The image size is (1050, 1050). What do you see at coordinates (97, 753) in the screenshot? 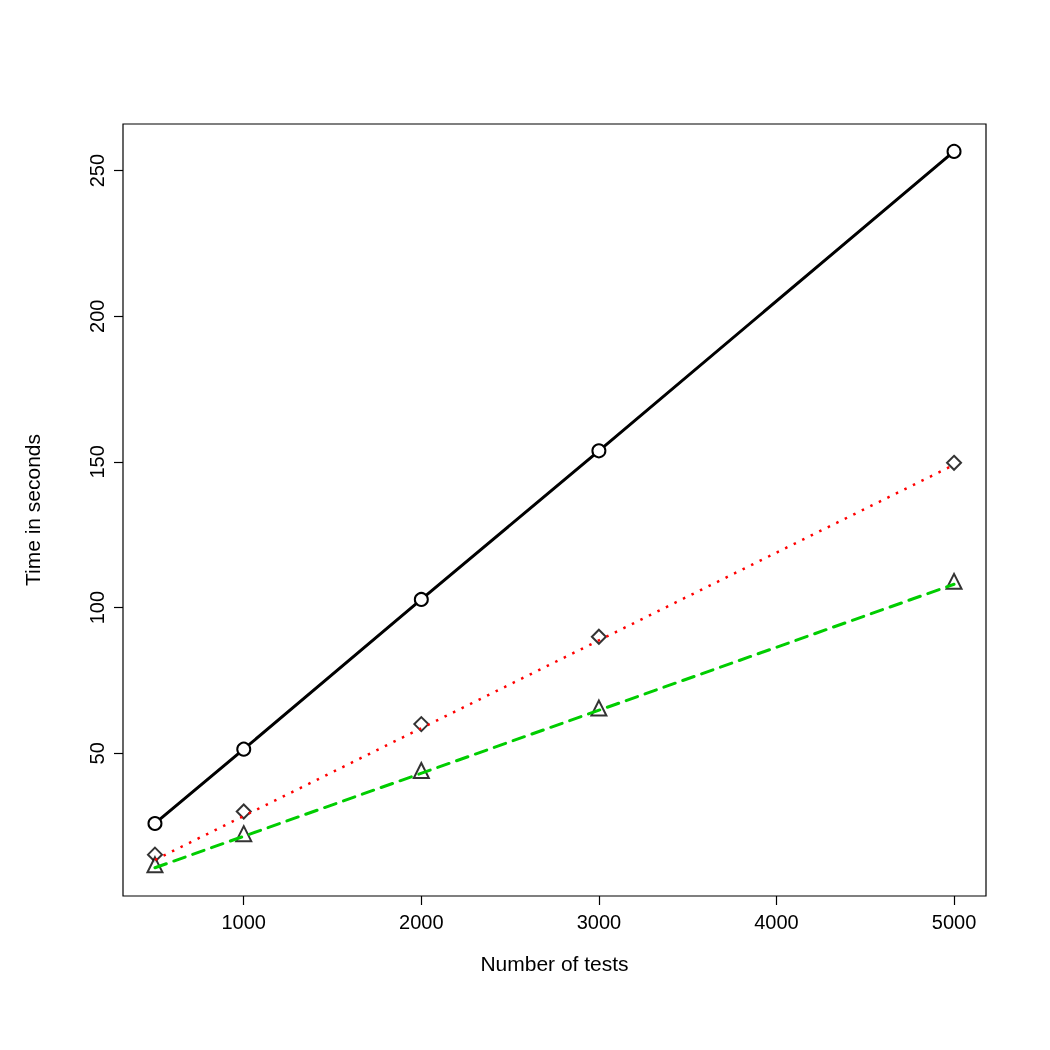
I see `y-tick-label: 50` at bounding box center [97, 753].